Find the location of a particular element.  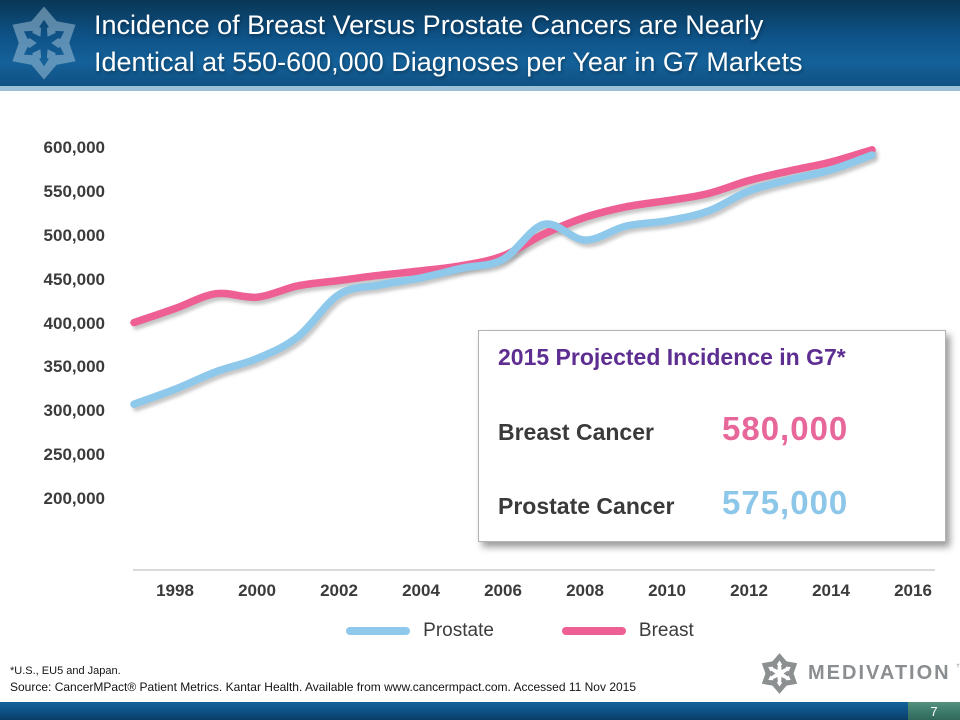

x-tick-label: 1998 is located at coordinates (175, 590).